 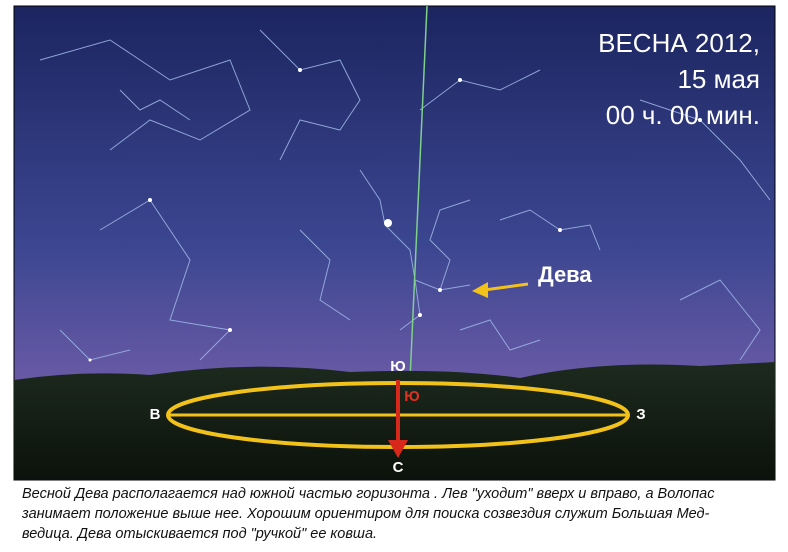 I want to click on direction-south: Ю, so click(x=397, y=366).